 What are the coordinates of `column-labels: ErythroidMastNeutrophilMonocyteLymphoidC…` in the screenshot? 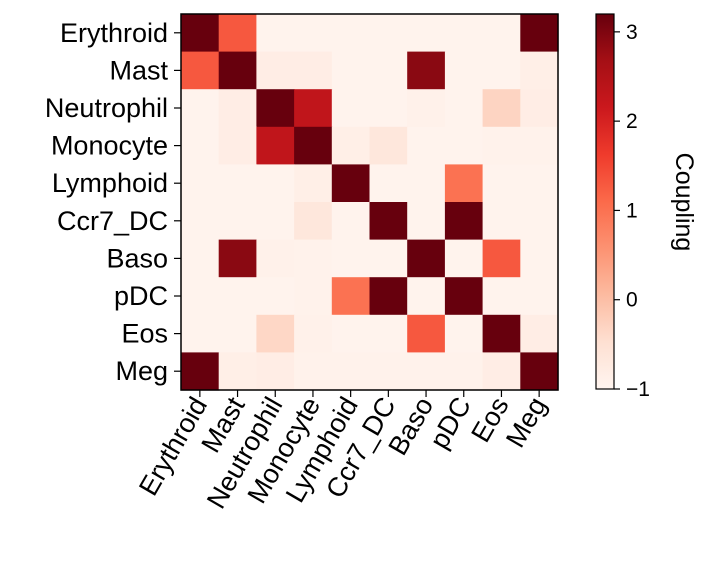 It's located at (342, 452).